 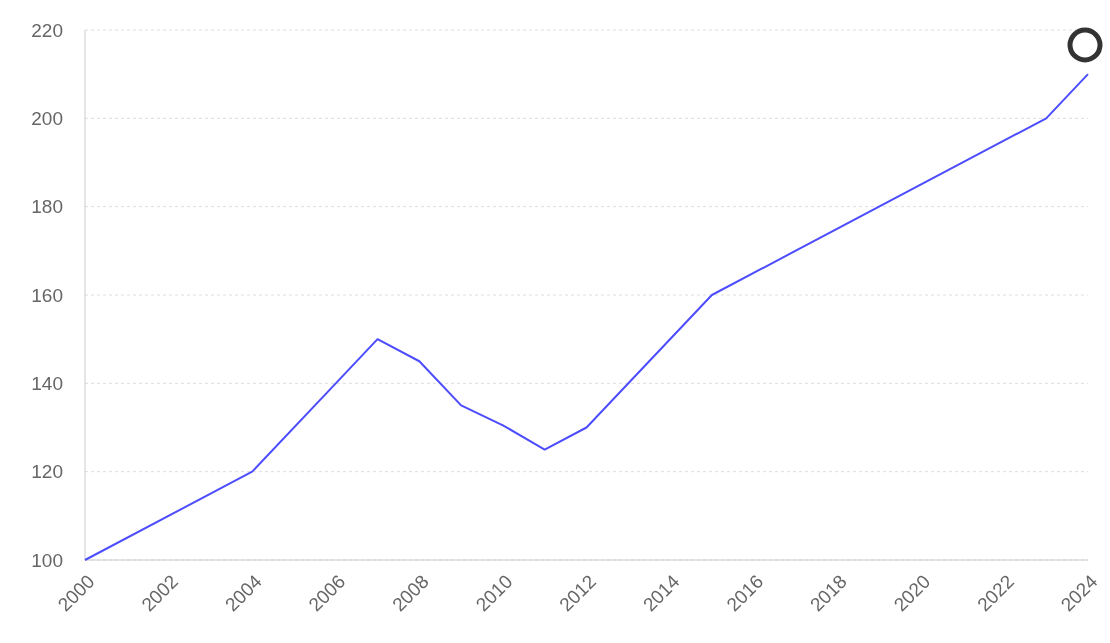 I want to click on y-tick-label: 120, so click(x=47, y=472).